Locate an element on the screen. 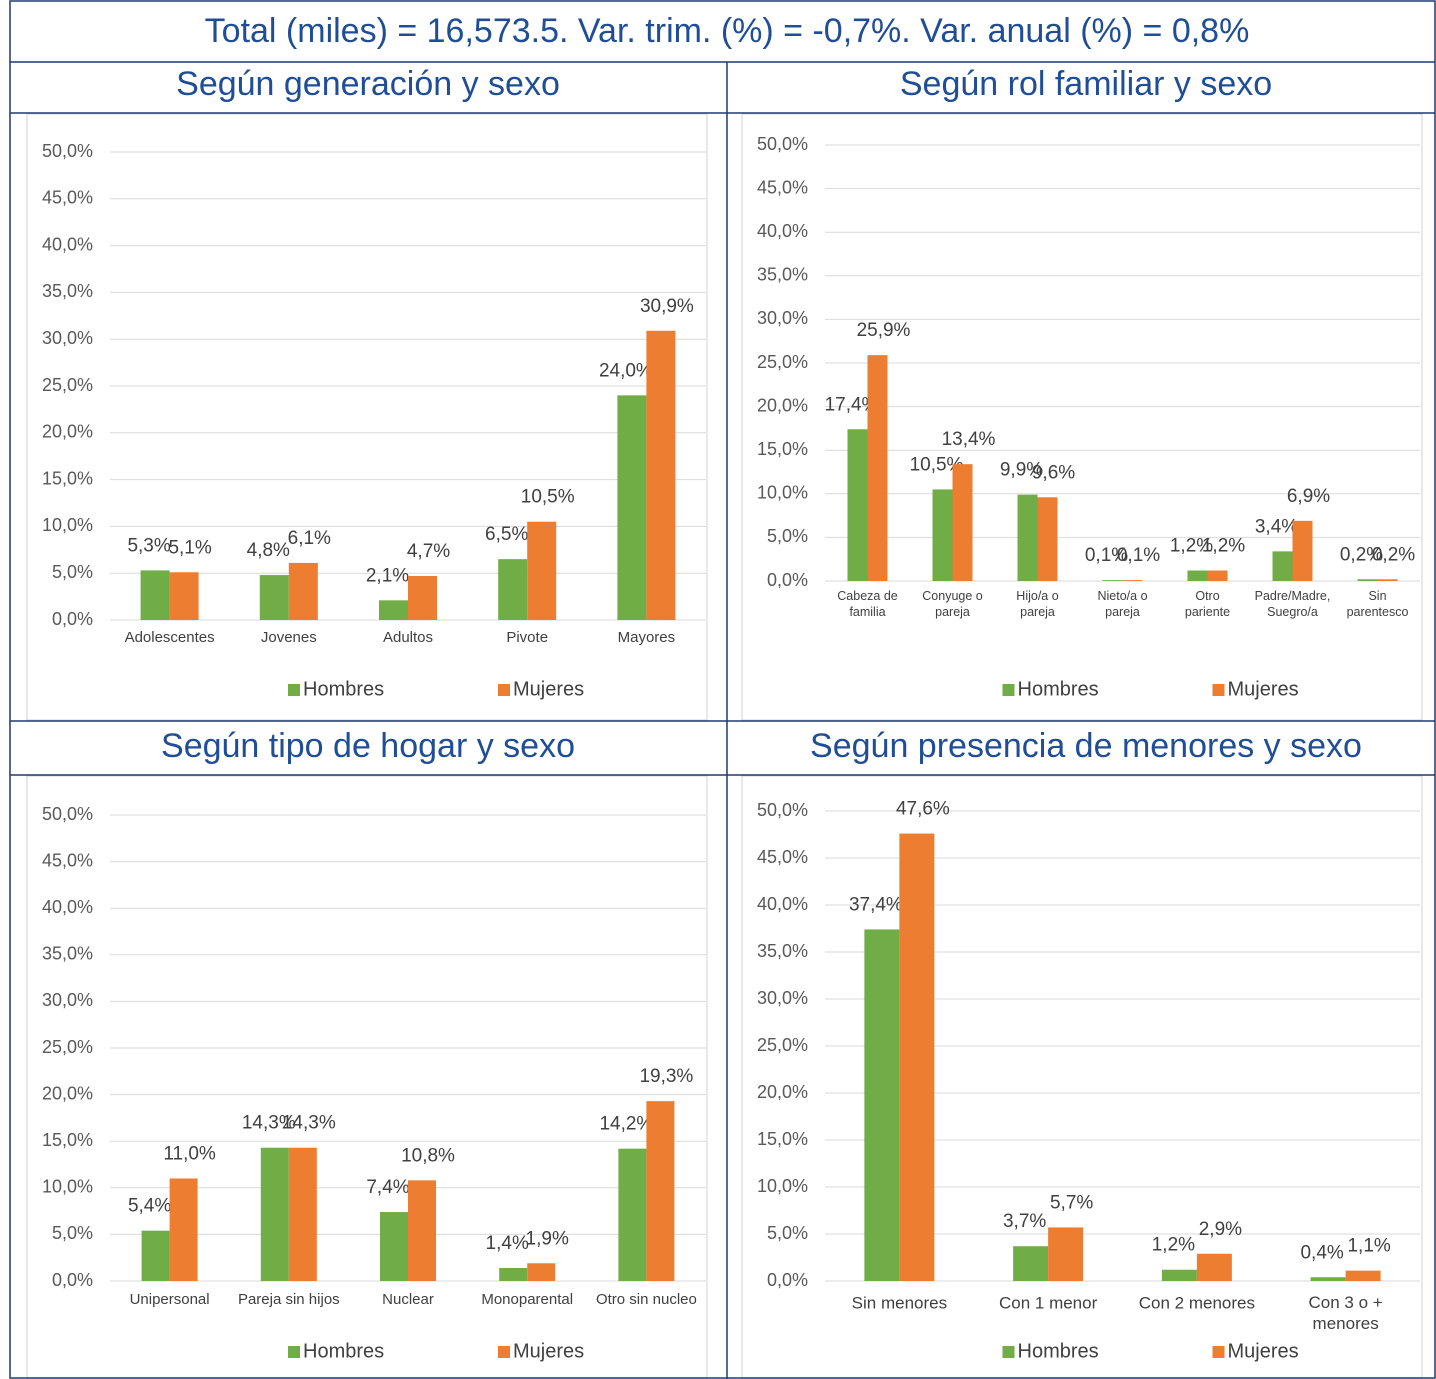  data-label: 6,5% is located at coordinates (506, 534).